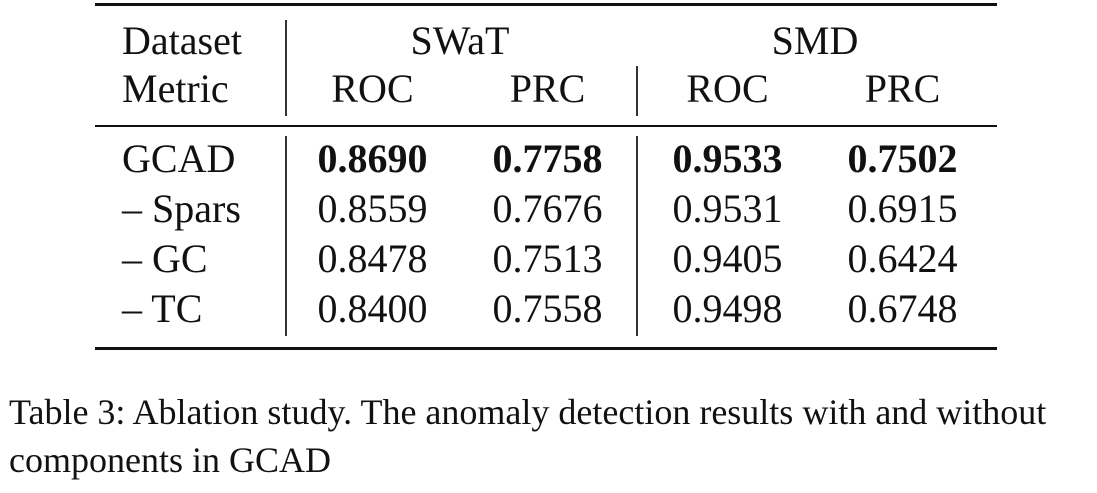  What do you see at coordinates (547, 208) in the screenshot?
I see `cell-spars-swat-prc: 0.7676` at bounding box center [547, 208].